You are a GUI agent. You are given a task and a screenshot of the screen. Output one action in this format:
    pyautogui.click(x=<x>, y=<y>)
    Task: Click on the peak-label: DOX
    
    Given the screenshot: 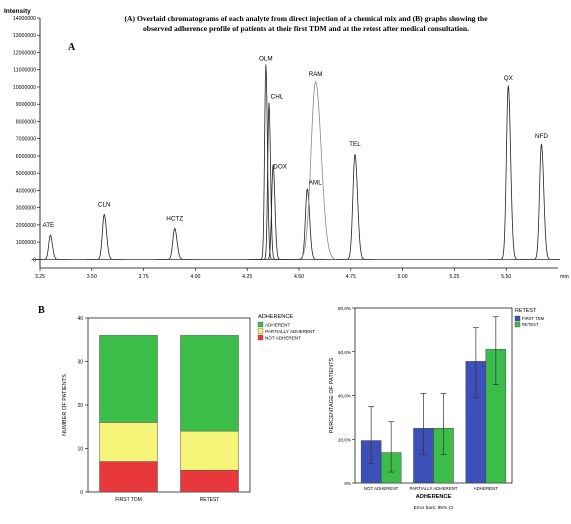 What is the action you would take?
    pyautogui.click(x=280, y=167)
    